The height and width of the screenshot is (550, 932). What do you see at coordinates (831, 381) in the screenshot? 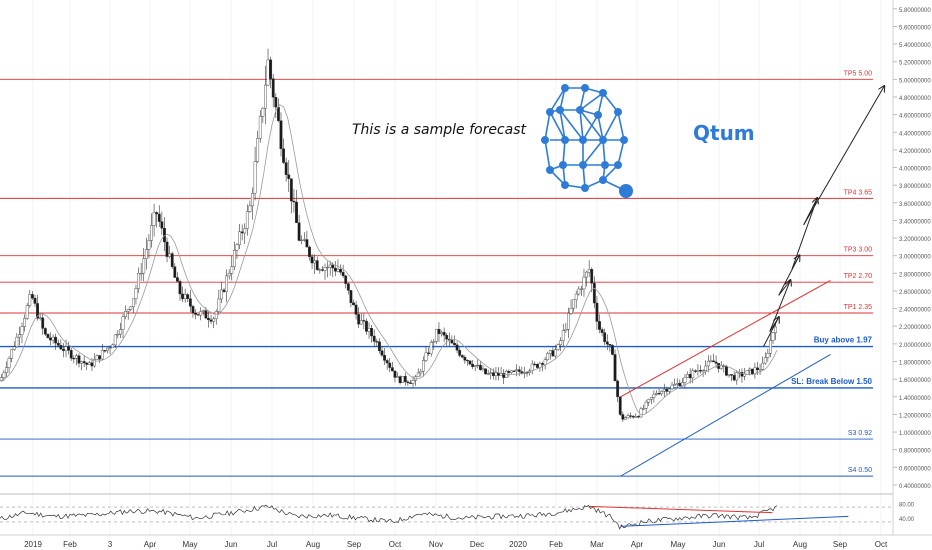
I see `level-label: SL: Break Below 1.50` at bounding box center [831, 381].